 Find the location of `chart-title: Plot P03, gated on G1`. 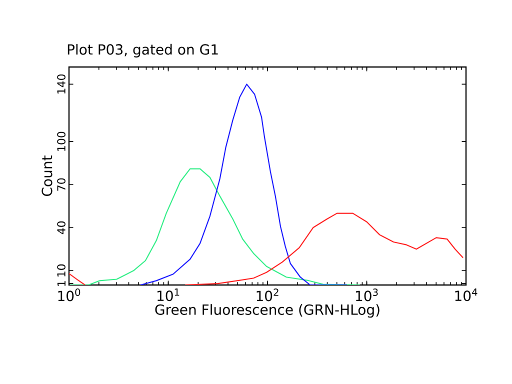

chart-title: Plot P03, gated on G1 is located at coordinates (143, 51).